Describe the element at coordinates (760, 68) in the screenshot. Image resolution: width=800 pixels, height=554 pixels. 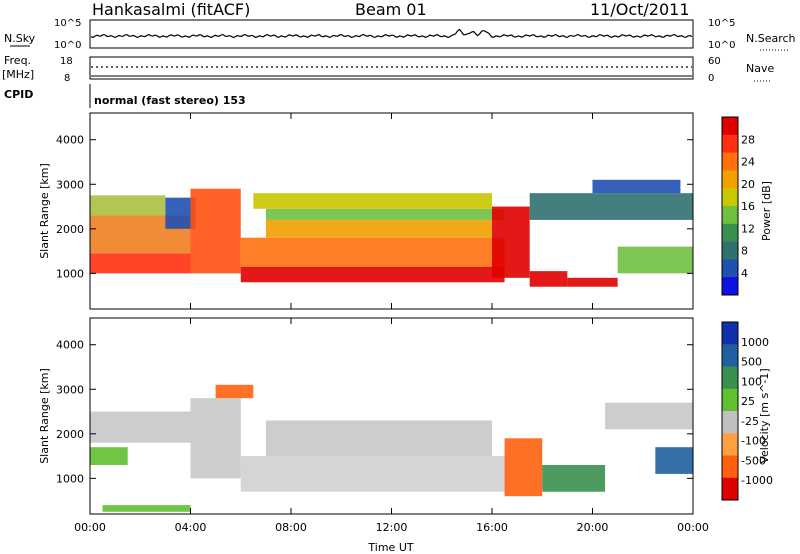
I see `nave-label: Nave` at that location.